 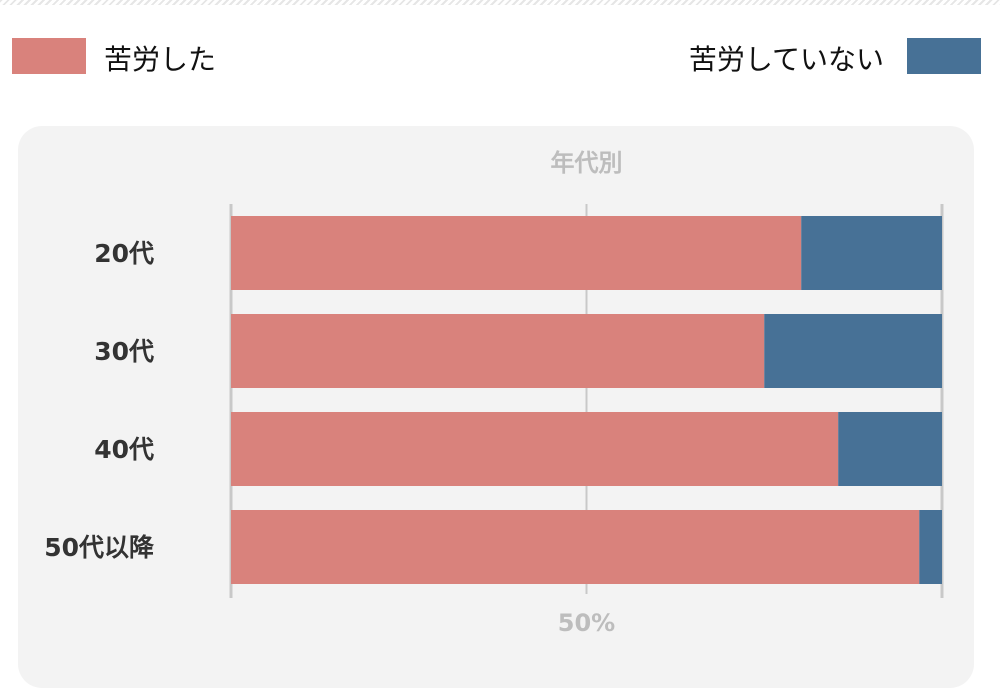 What do you see at coordinates (160, 59) in the screenshot?
I see `legend-label-struggled: 苦労した` at bounding box center [160, 59].